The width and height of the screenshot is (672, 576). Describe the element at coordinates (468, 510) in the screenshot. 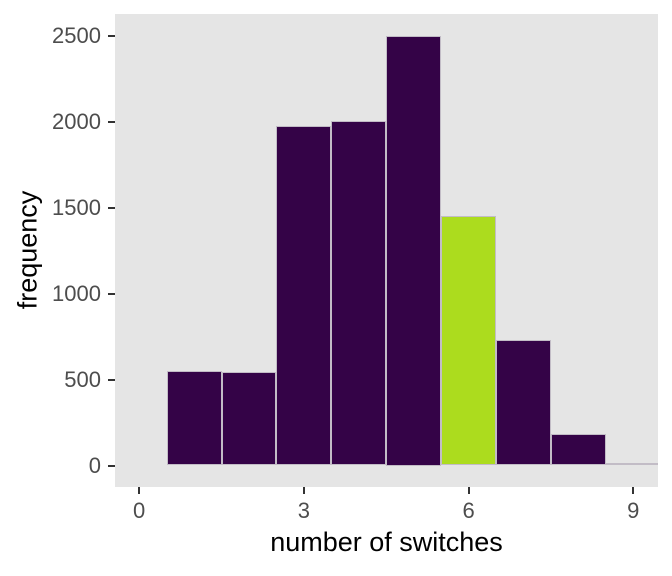

I see `x-tick-label-6: 6` at that location.